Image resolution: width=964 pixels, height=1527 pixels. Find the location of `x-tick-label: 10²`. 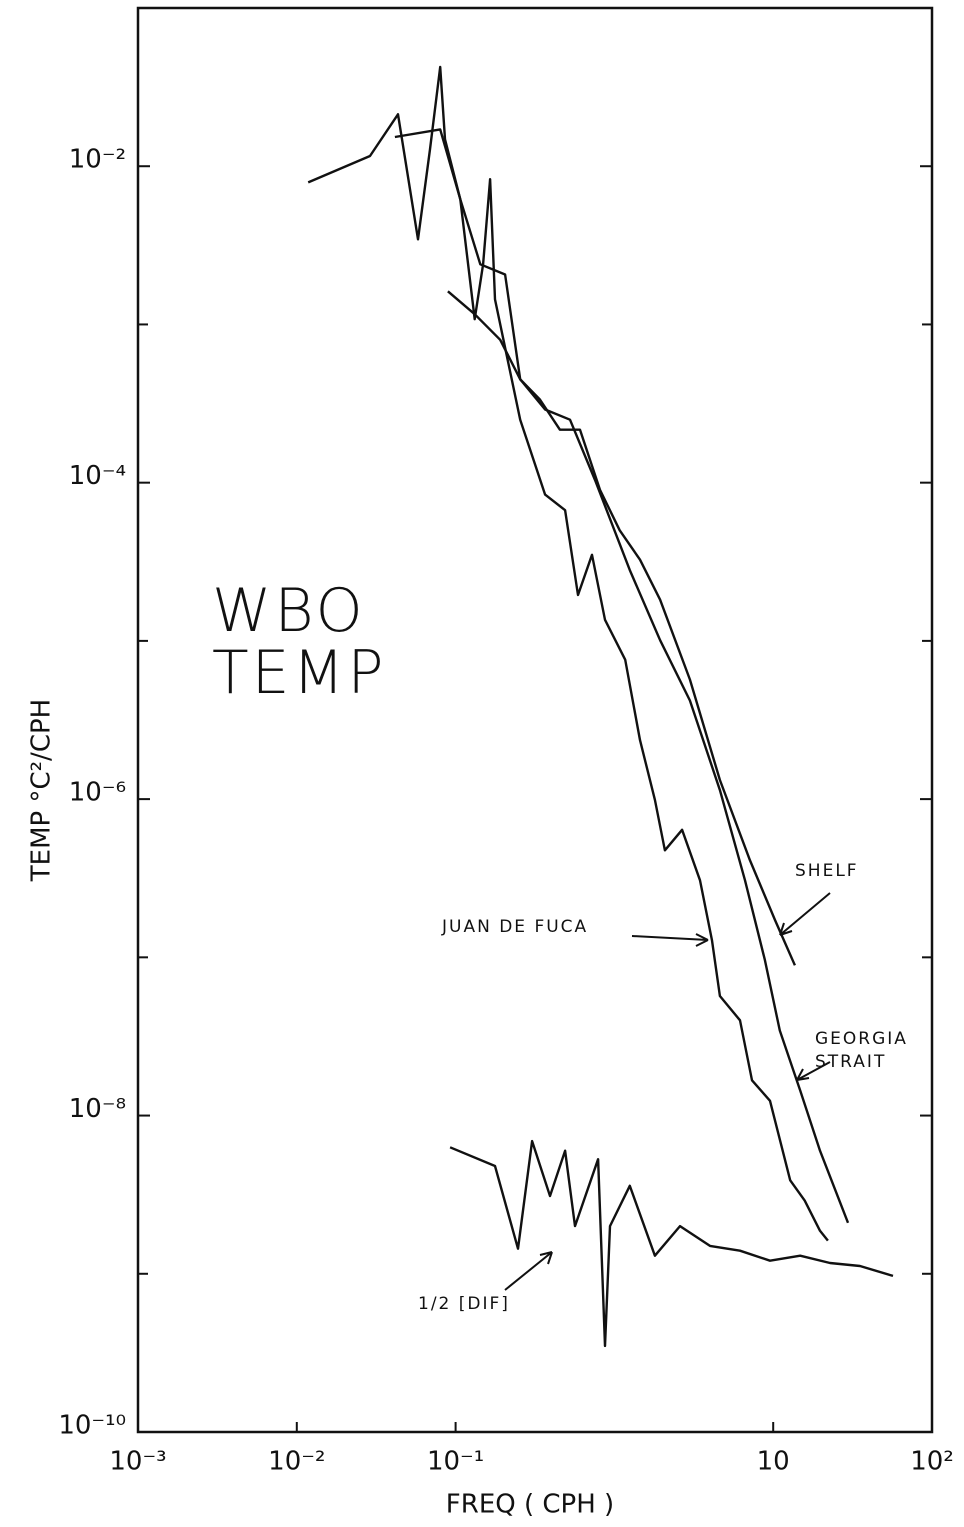

x-tick-label: 10² is located at coordinates (932, 1462).